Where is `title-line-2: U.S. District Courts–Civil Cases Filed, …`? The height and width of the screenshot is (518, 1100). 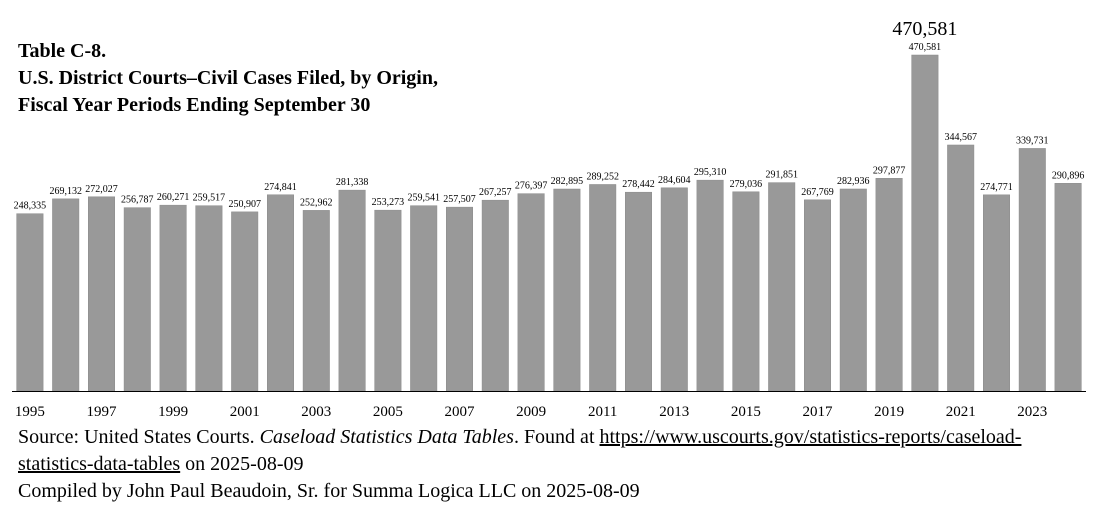 title-line-2: U.S. District Courts–Civil Cases Filed, … is located at coordinates (228, 78).